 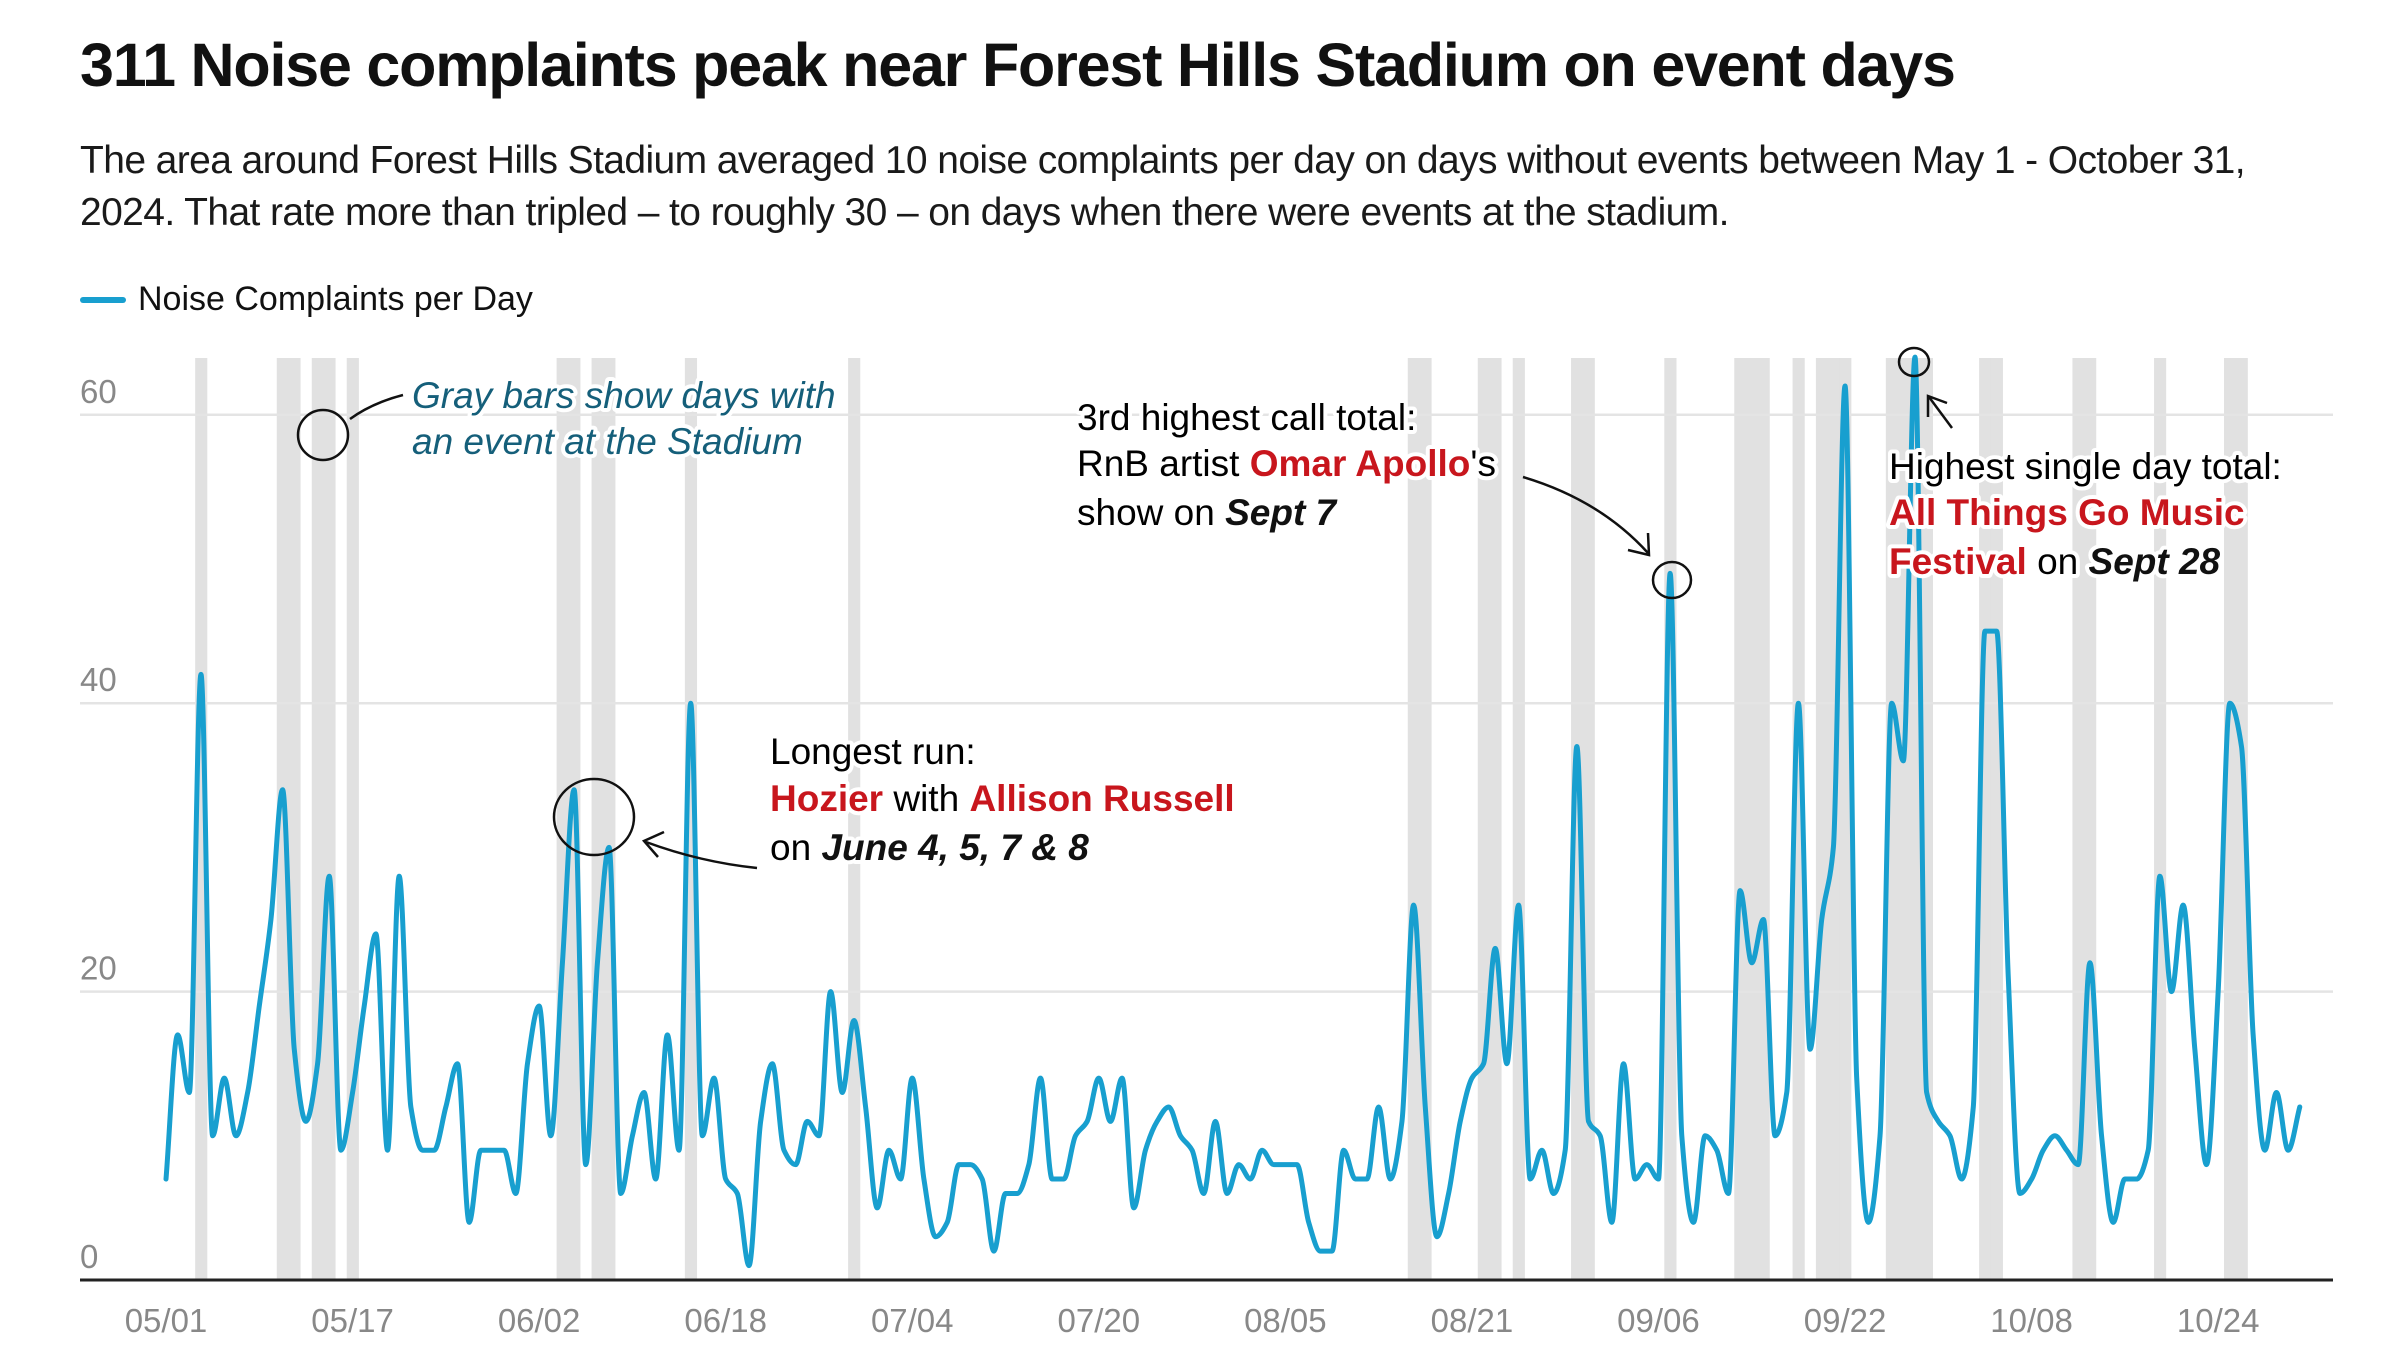 What do you see at coordinates (2031, 1320) in the screenshot?
I see `x-tick-label: 10/08` at bounding box center [2031, 1320].